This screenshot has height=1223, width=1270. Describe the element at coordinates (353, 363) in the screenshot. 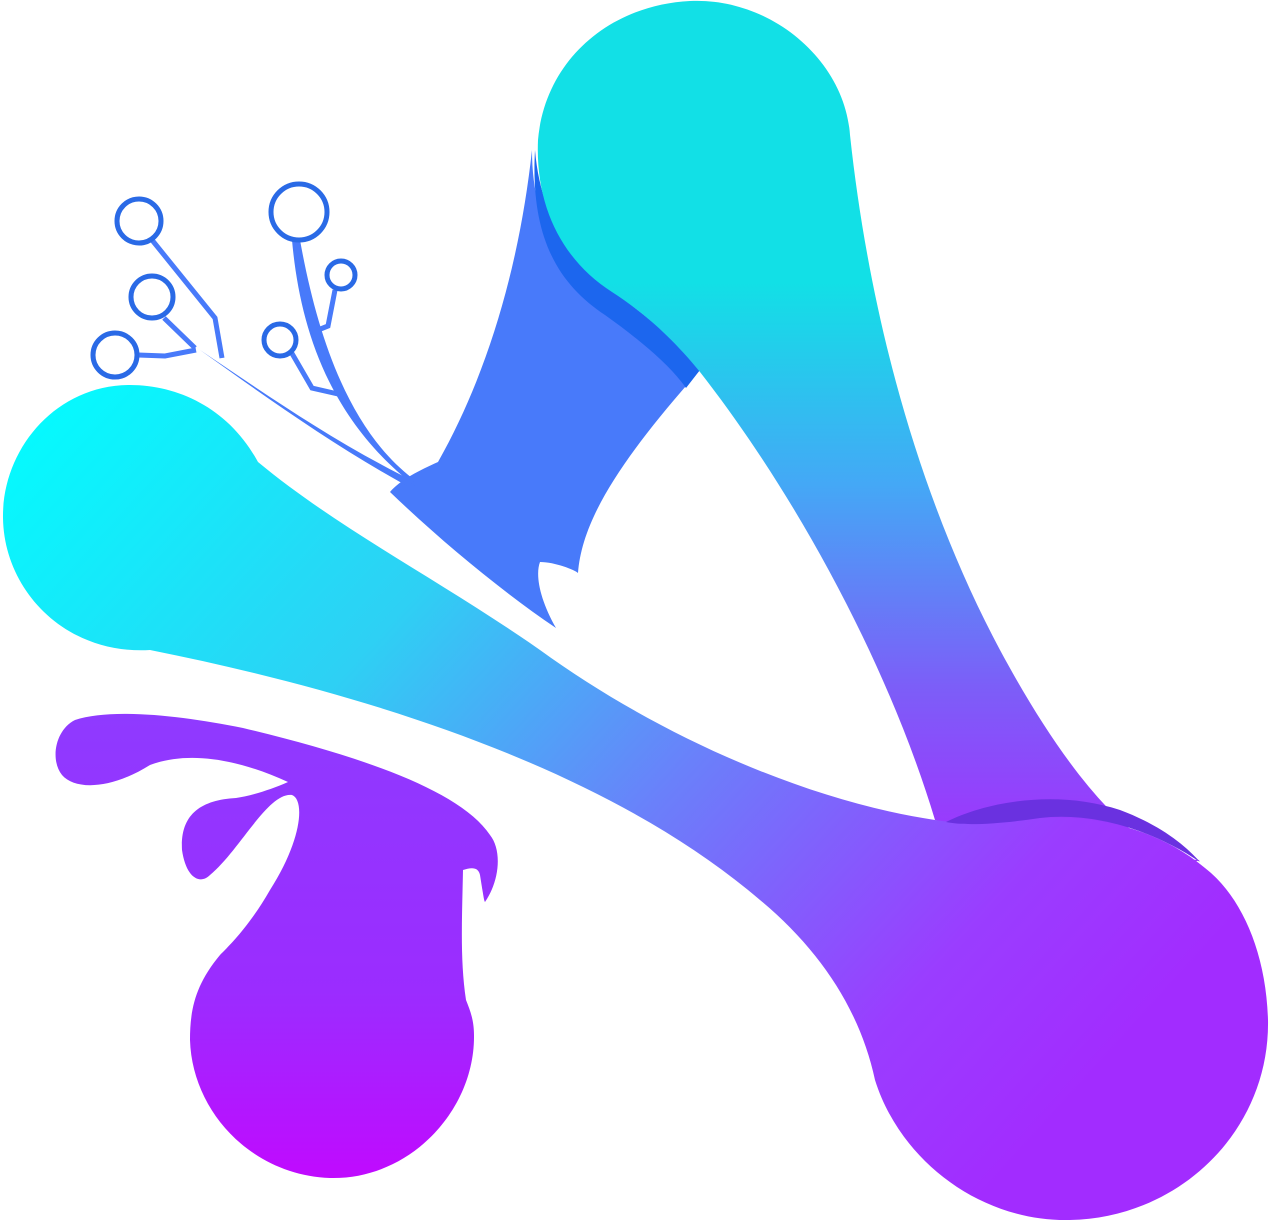

I see `circuit-trunk` at that location.